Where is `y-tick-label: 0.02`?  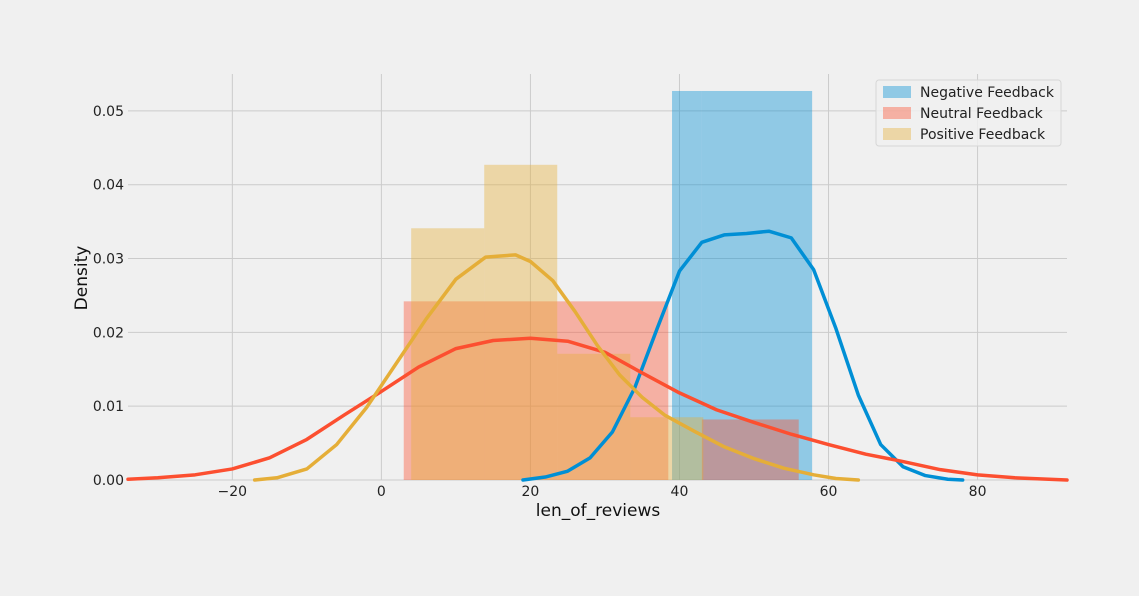
y-tick-label: 0.02 is located at coordinates (108, 333).